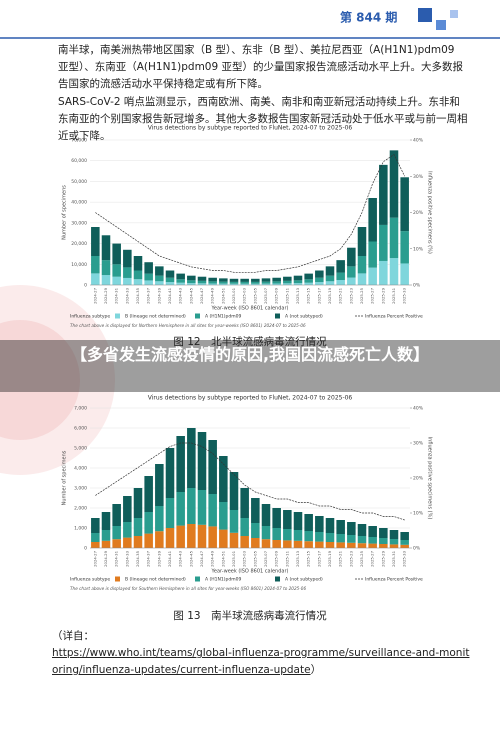  What do you see at coordinates (148, 295) in the screenshot?
I see `x-tick-label: 2024-37` at bounding box center [148, 295].